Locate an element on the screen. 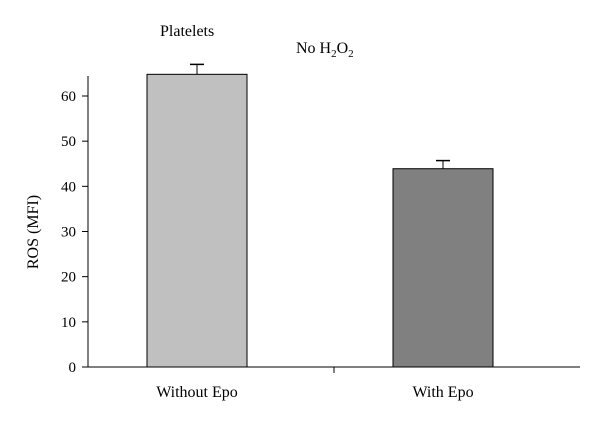 This screenshot has width=600, height=425. y-ticks: 0 10 20 30 40 50 60 is located at coordinates (74, 232).